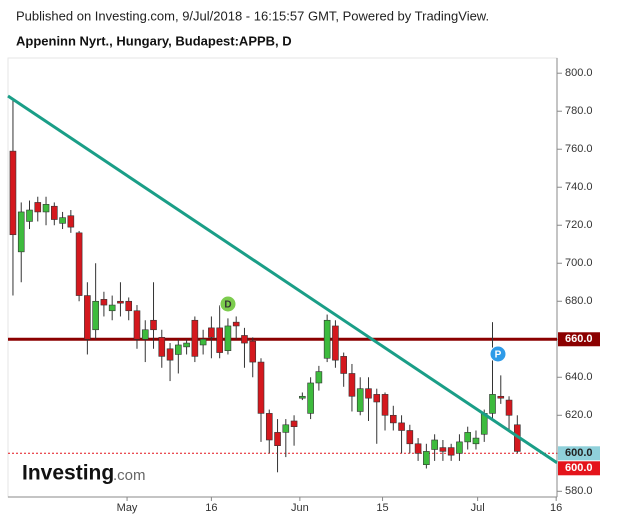  I want to click on x-tick-label: 15, so click(382, 508).